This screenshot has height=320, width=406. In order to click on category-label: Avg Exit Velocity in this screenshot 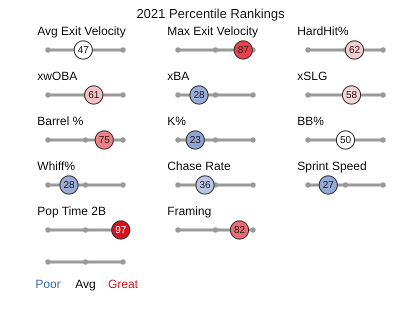, I will do `click(81, 31)`.